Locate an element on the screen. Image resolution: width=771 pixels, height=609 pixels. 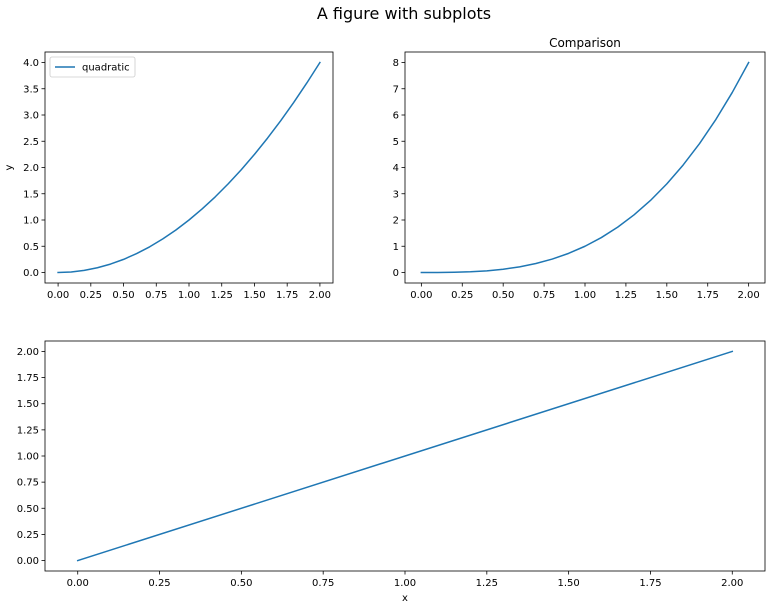
y-tick-label-quadratic: 0.5 is located at coordinates (31, 247).